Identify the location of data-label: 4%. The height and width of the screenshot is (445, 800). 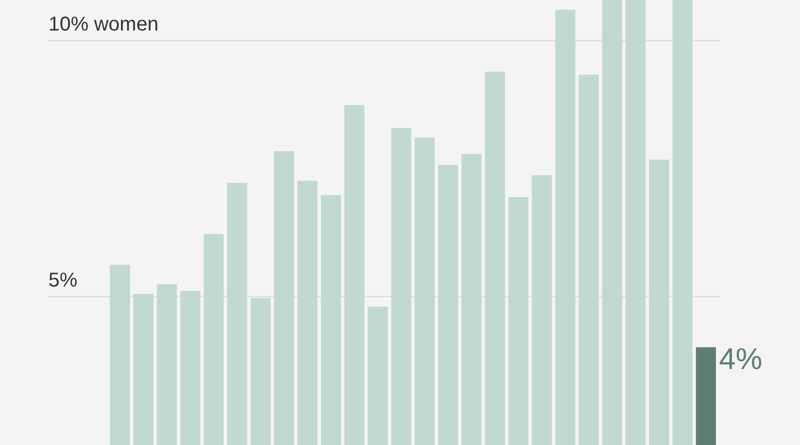
(740, 359).